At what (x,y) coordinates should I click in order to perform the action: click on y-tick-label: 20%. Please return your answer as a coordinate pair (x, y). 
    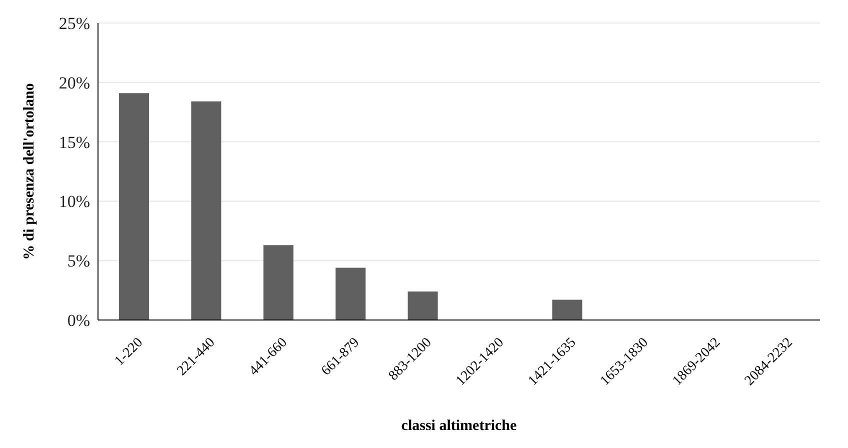
    Looking at the image, I should click on (74, 82).